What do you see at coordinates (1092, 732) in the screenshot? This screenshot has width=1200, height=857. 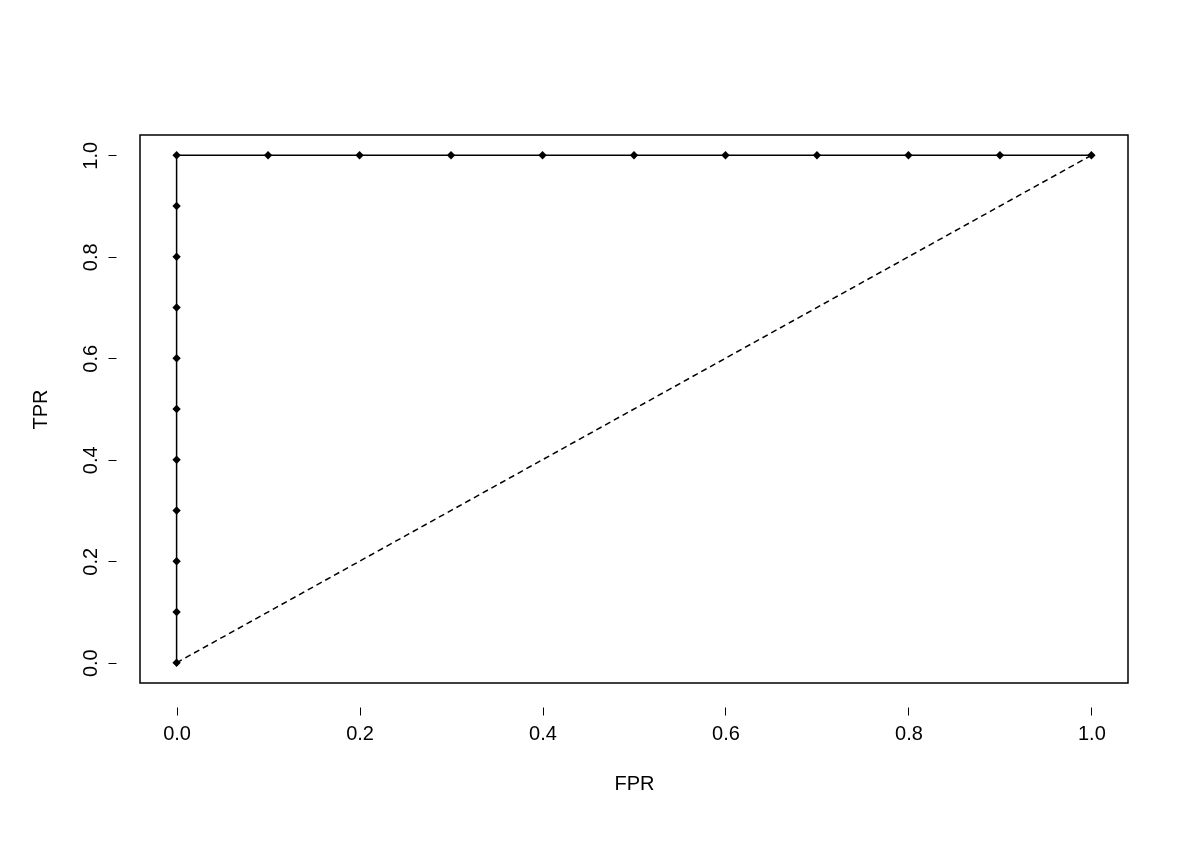 I see `x-tick-label: 1.0` at bounding box center [1092, 732].